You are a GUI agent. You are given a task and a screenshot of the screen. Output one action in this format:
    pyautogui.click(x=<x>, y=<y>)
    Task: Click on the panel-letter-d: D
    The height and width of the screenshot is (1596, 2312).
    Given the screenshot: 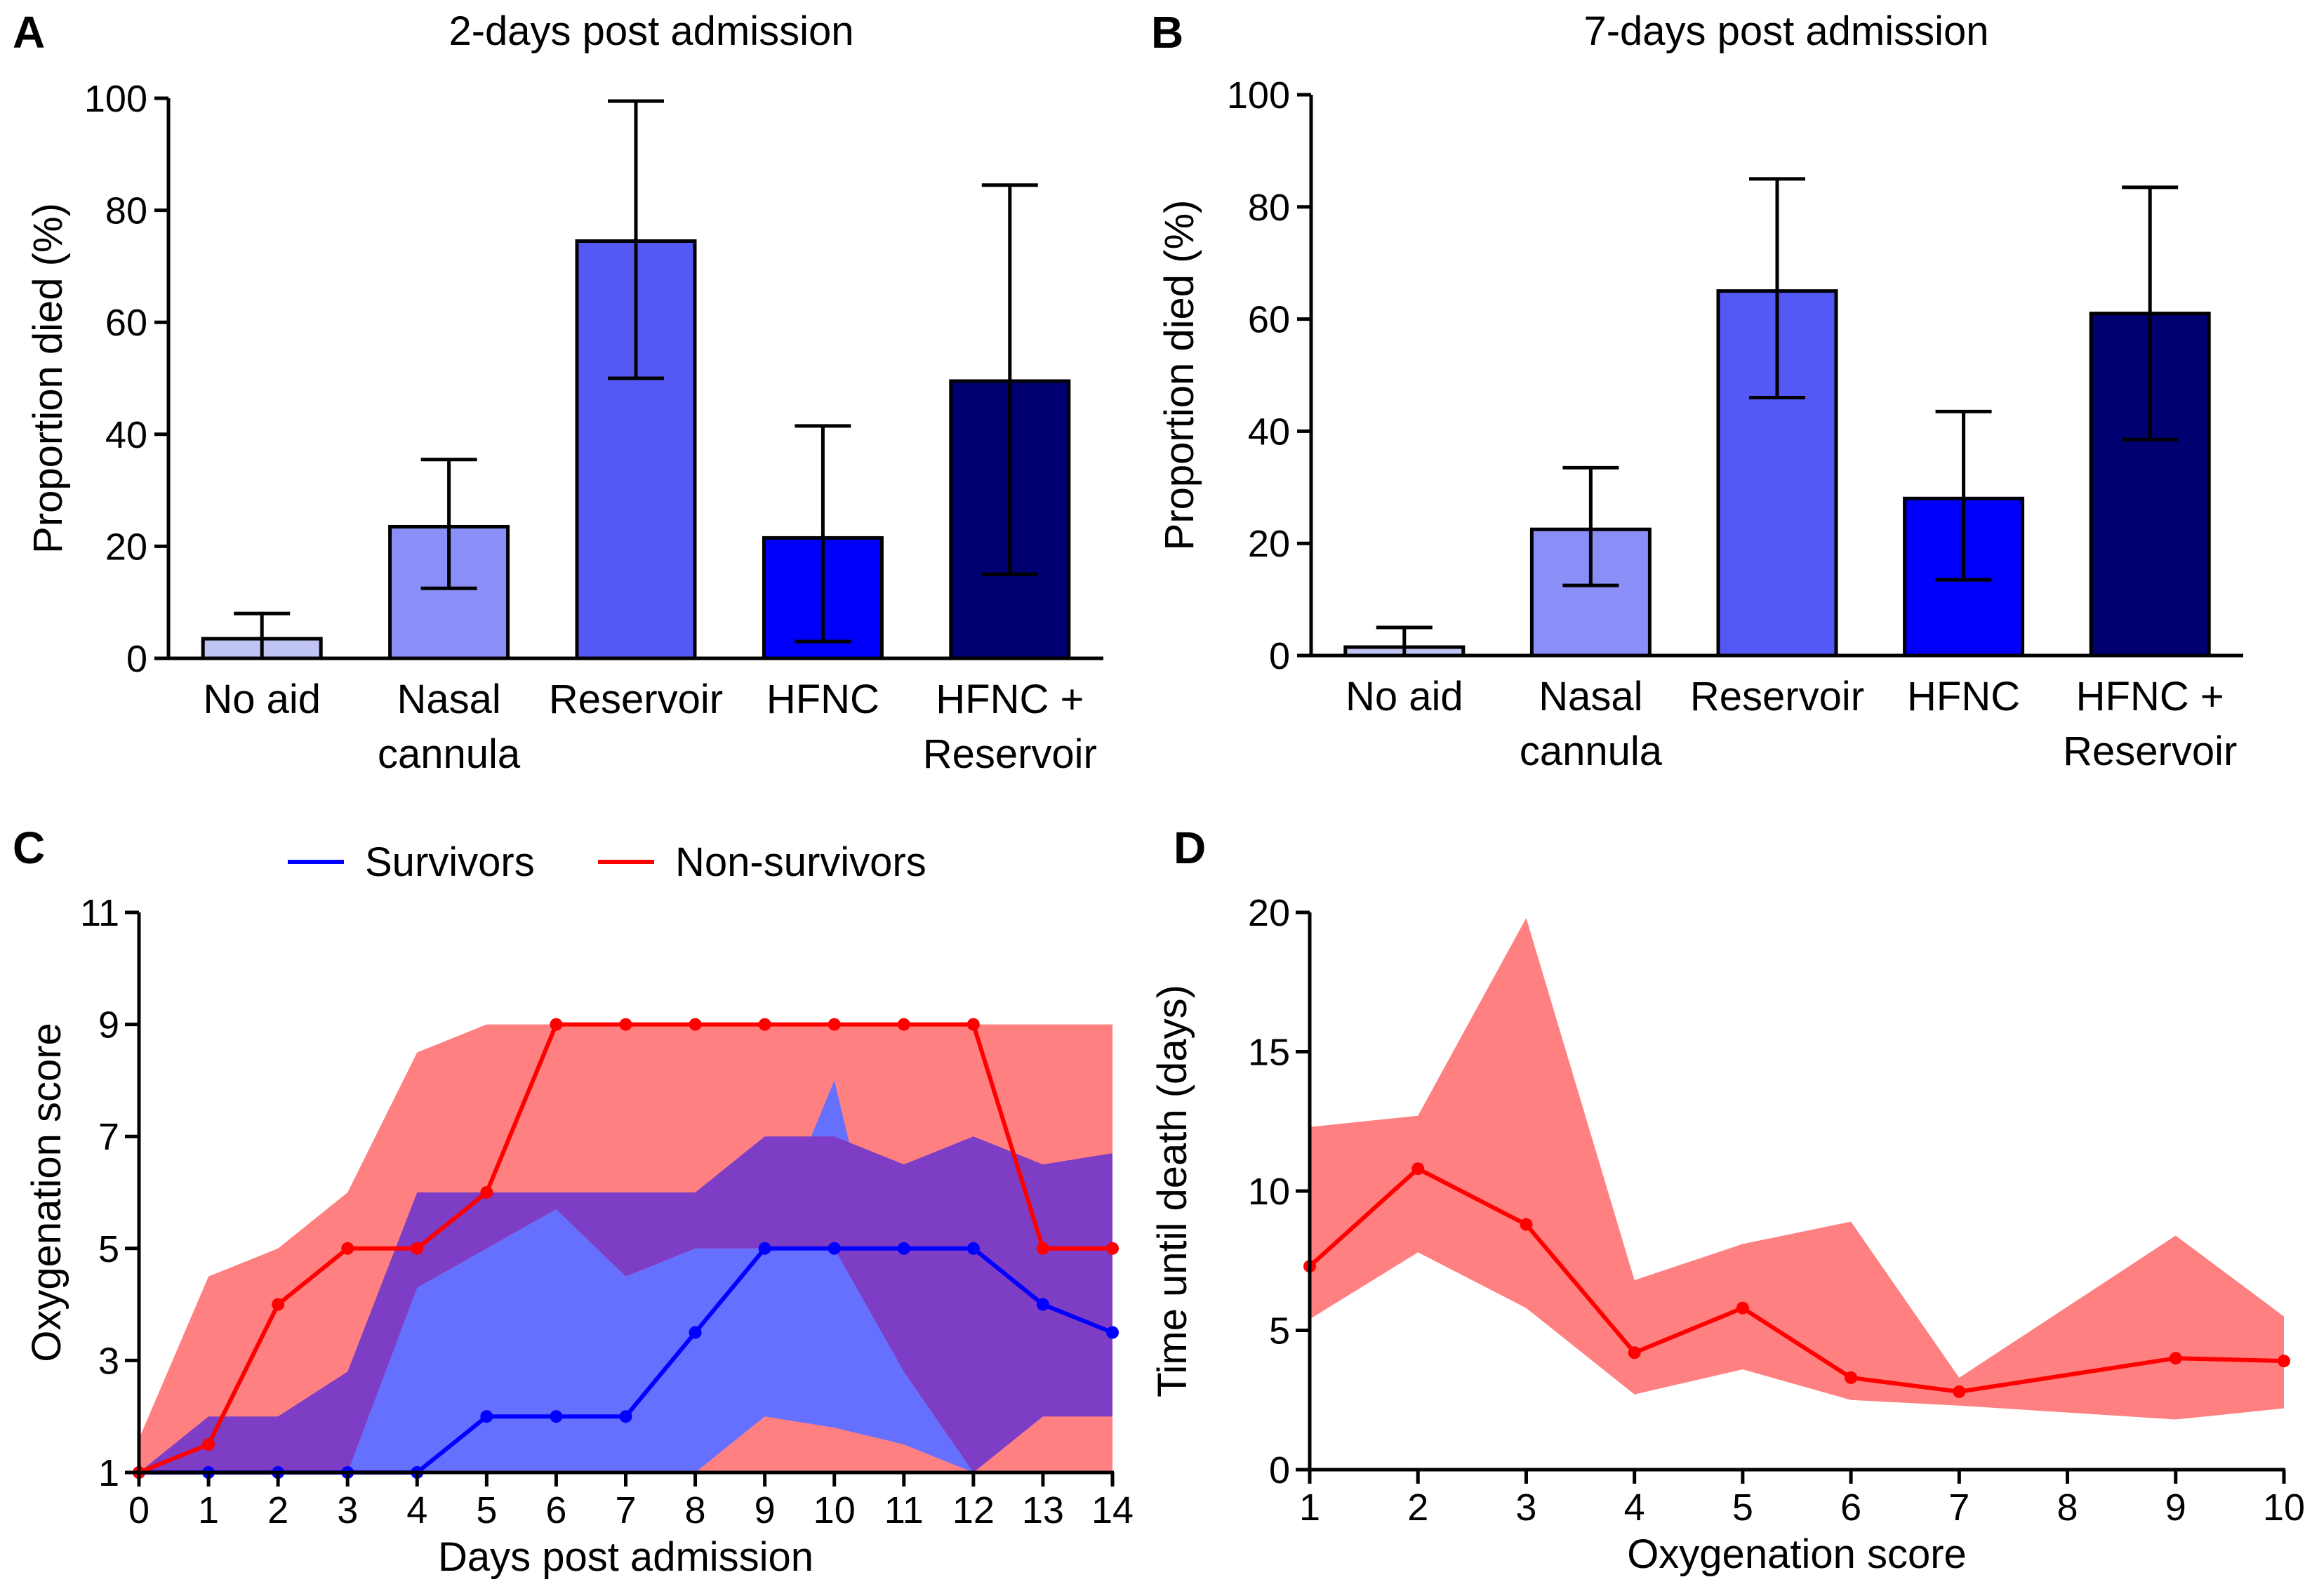 What is the action you would take?
    pyautogui.click(x=1190, y=848)
    